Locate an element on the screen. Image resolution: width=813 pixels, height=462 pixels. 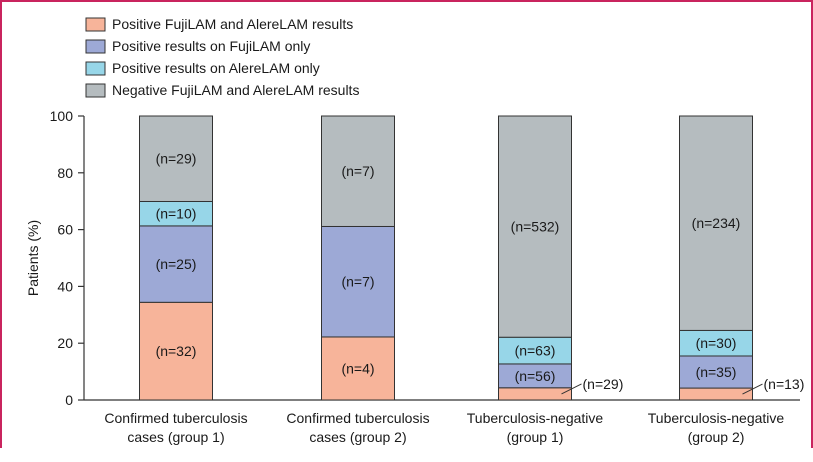
data-label-positive-fujilam-and-alerelam-results-1: (n=32) is located at coordinates (176, 351).